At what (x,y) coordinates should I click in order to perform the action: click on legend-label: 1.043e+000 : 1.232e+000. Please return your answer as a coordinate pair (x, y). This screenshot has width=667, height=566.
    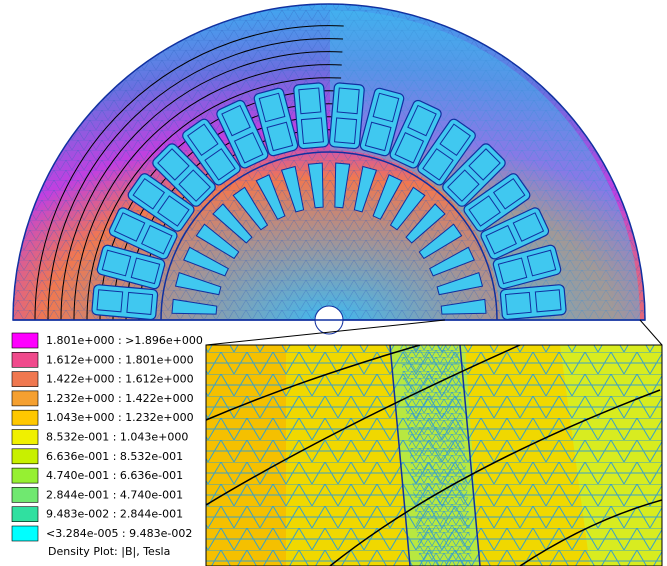
    Looking at the image, I should click on (120, 417).